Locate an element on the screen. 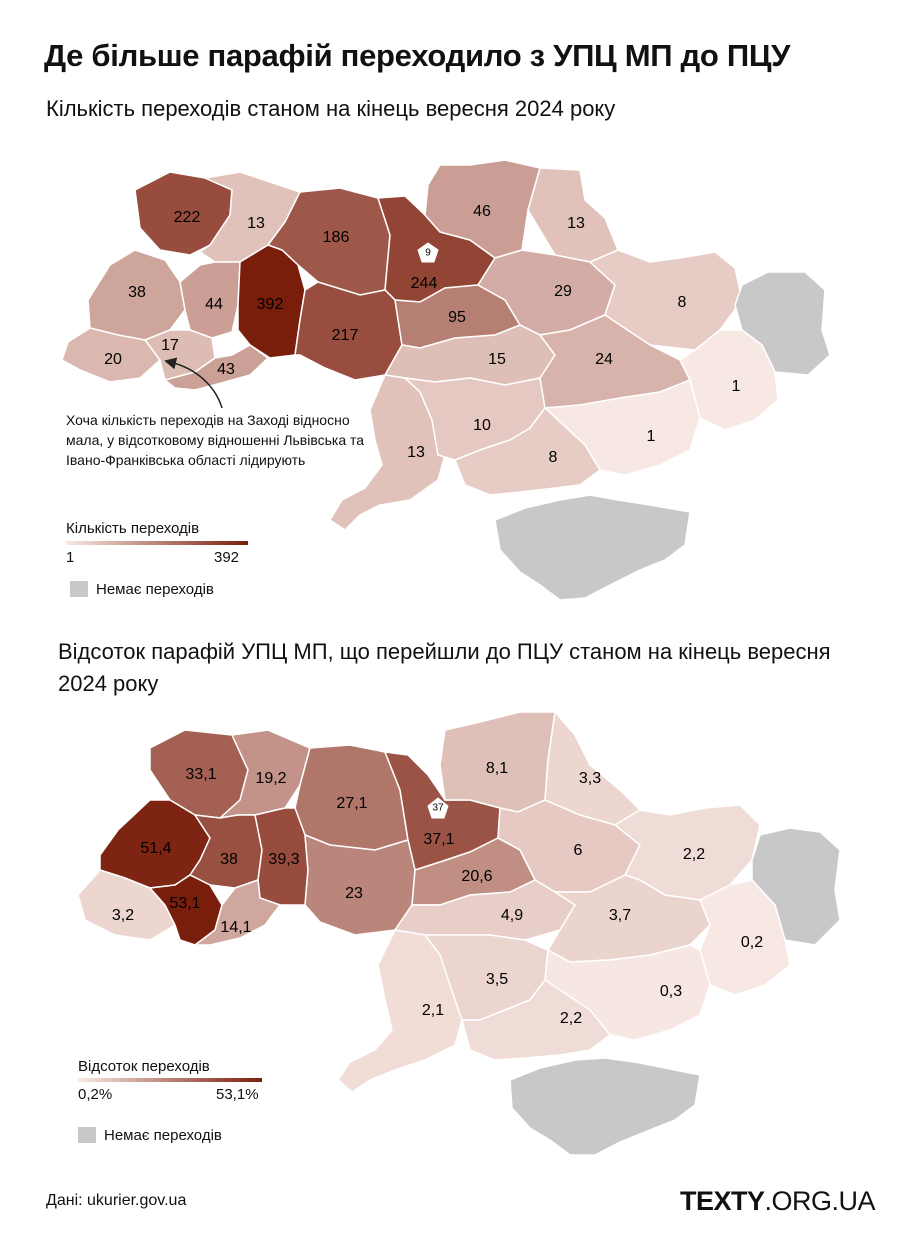 Image resolution: width=905 pixels, height=1240 pixels. region-label-dnipro: 24 is located at coordinates (604, 359).